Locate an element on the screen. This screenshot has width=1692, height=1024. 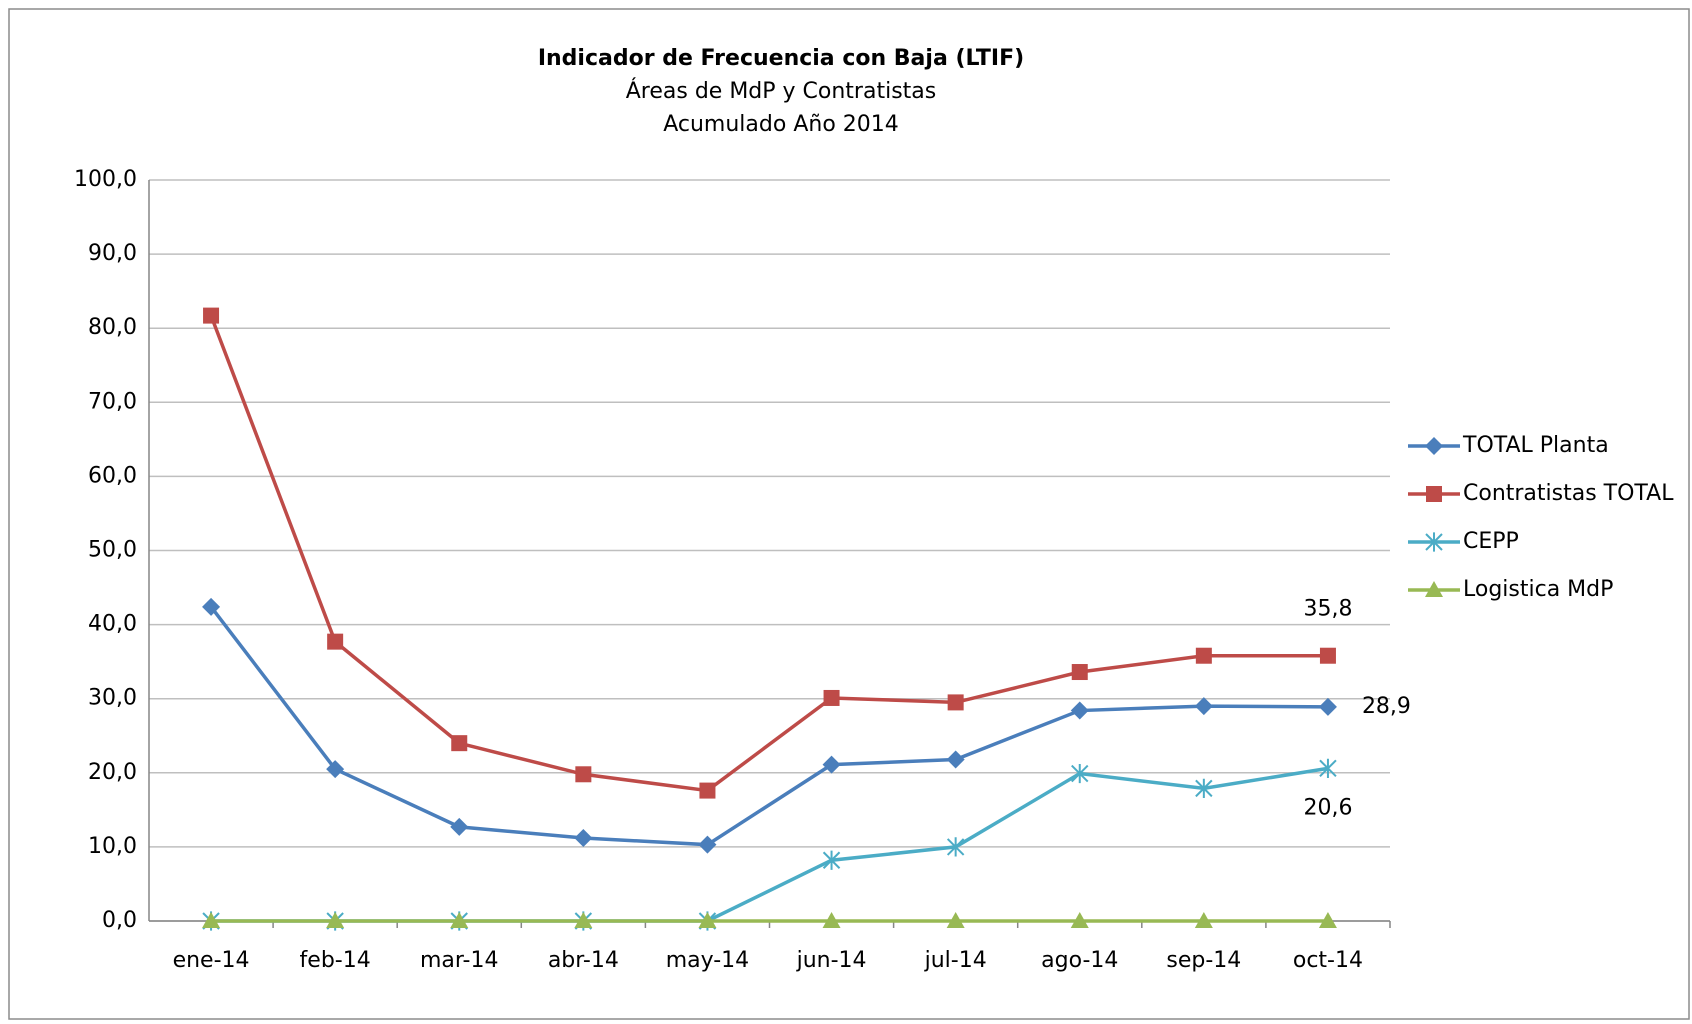
y-tick-label: 40,0 is located at coordinates (112, 624).